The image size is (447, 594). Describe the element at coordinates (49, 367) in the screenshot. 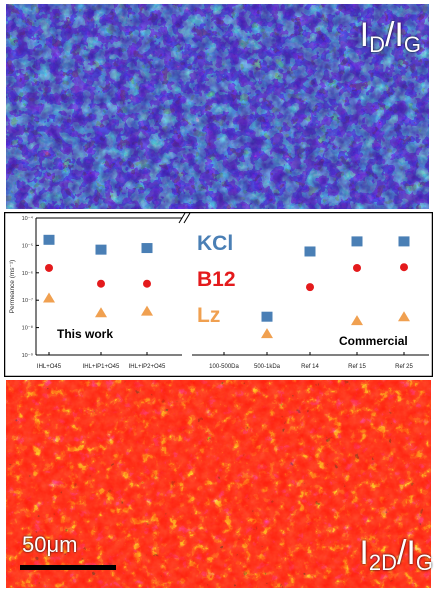

I see `x-tick-label: IHL+O45` at that location.